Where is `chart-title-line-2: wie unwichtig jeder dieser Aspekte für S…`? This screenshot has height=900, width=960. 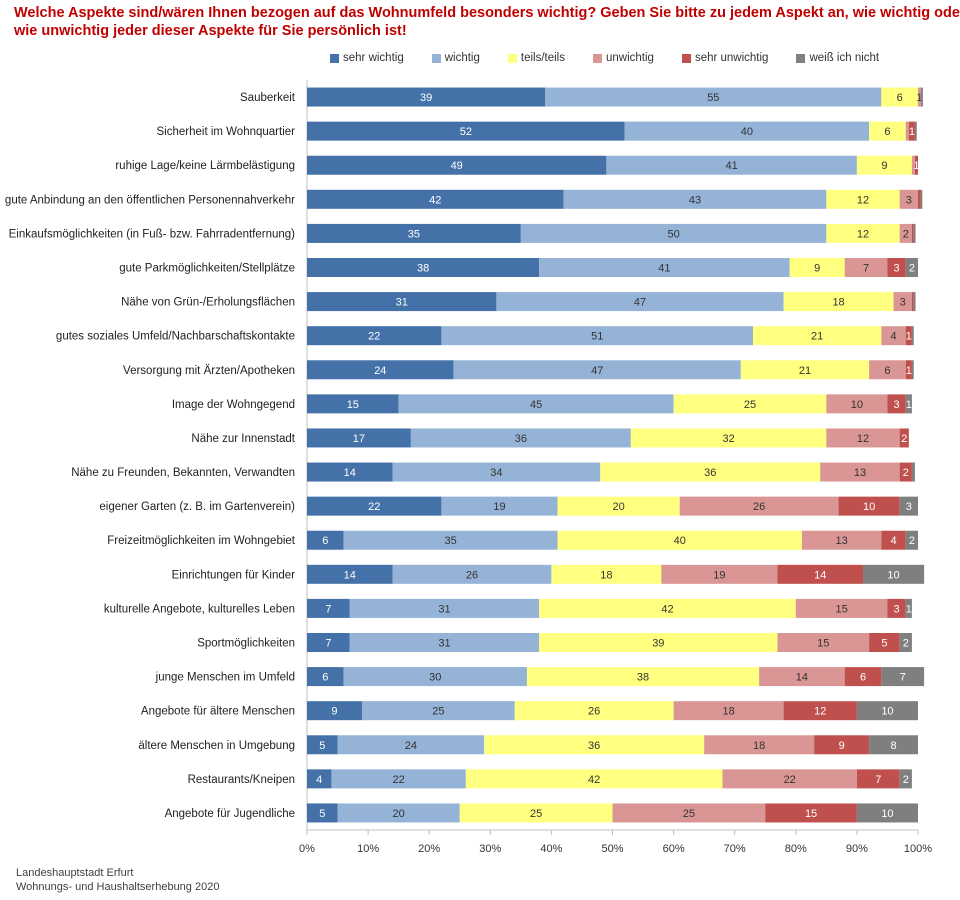
chart-title-line-2: wie unwichtig jeder dieser Aspekte für S… is located at coordinates (210, 31).